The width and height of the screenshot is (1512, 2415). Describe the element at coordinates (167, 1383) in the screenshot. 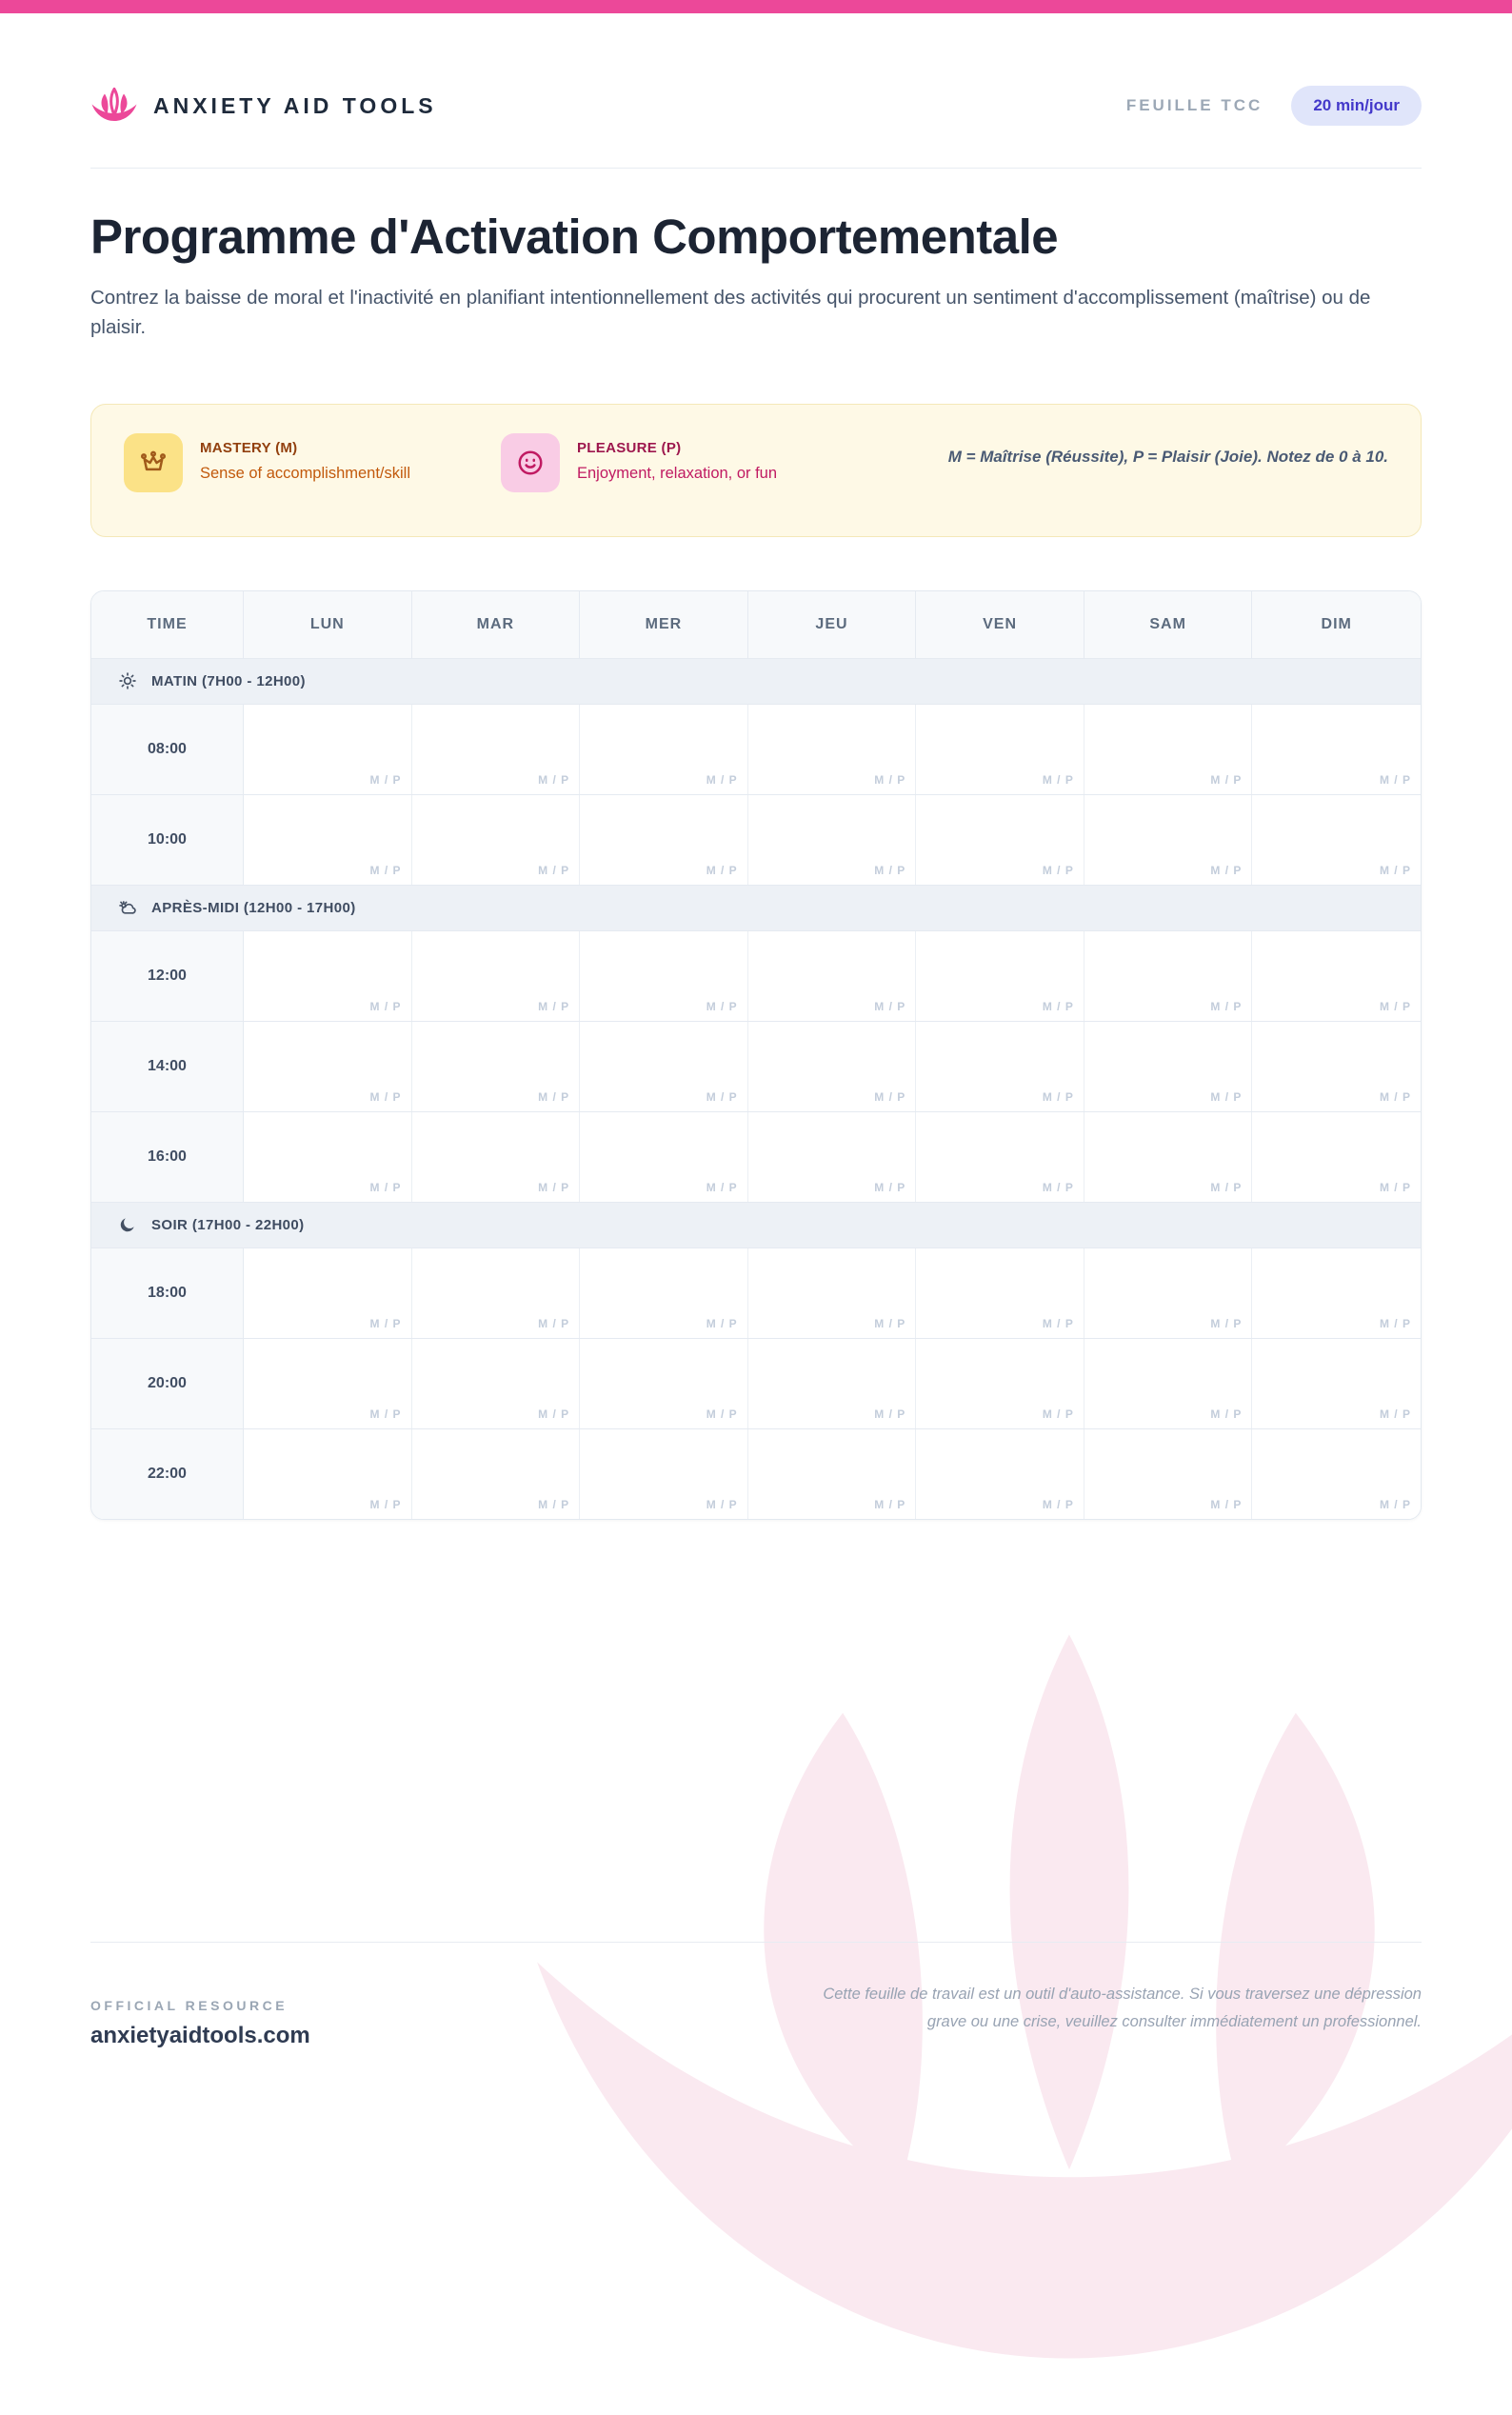

I see `time-label: 20:00` at that location.